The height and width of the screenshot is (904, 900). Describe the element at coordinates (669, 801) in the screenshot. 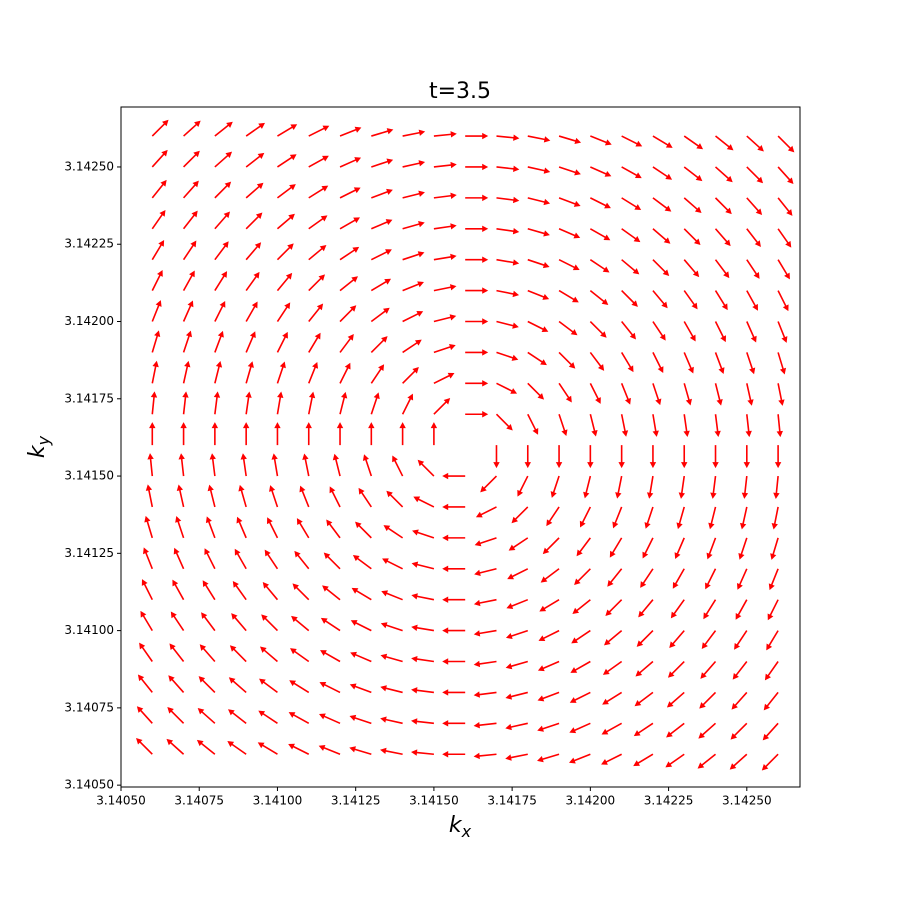

I see `x-tick-label: 3.14225` at that location.